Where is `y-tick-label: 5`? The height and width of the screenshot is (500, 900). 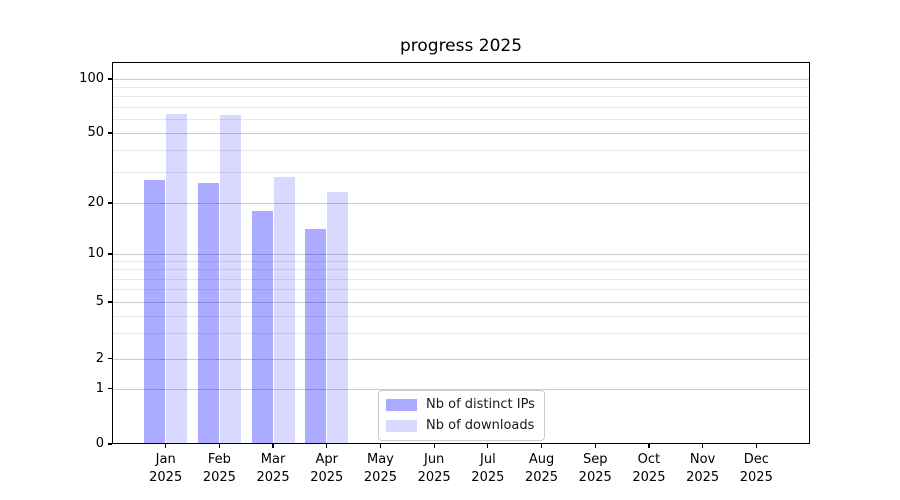 y-tick-label: 5 is located at coordinates (99, 301).